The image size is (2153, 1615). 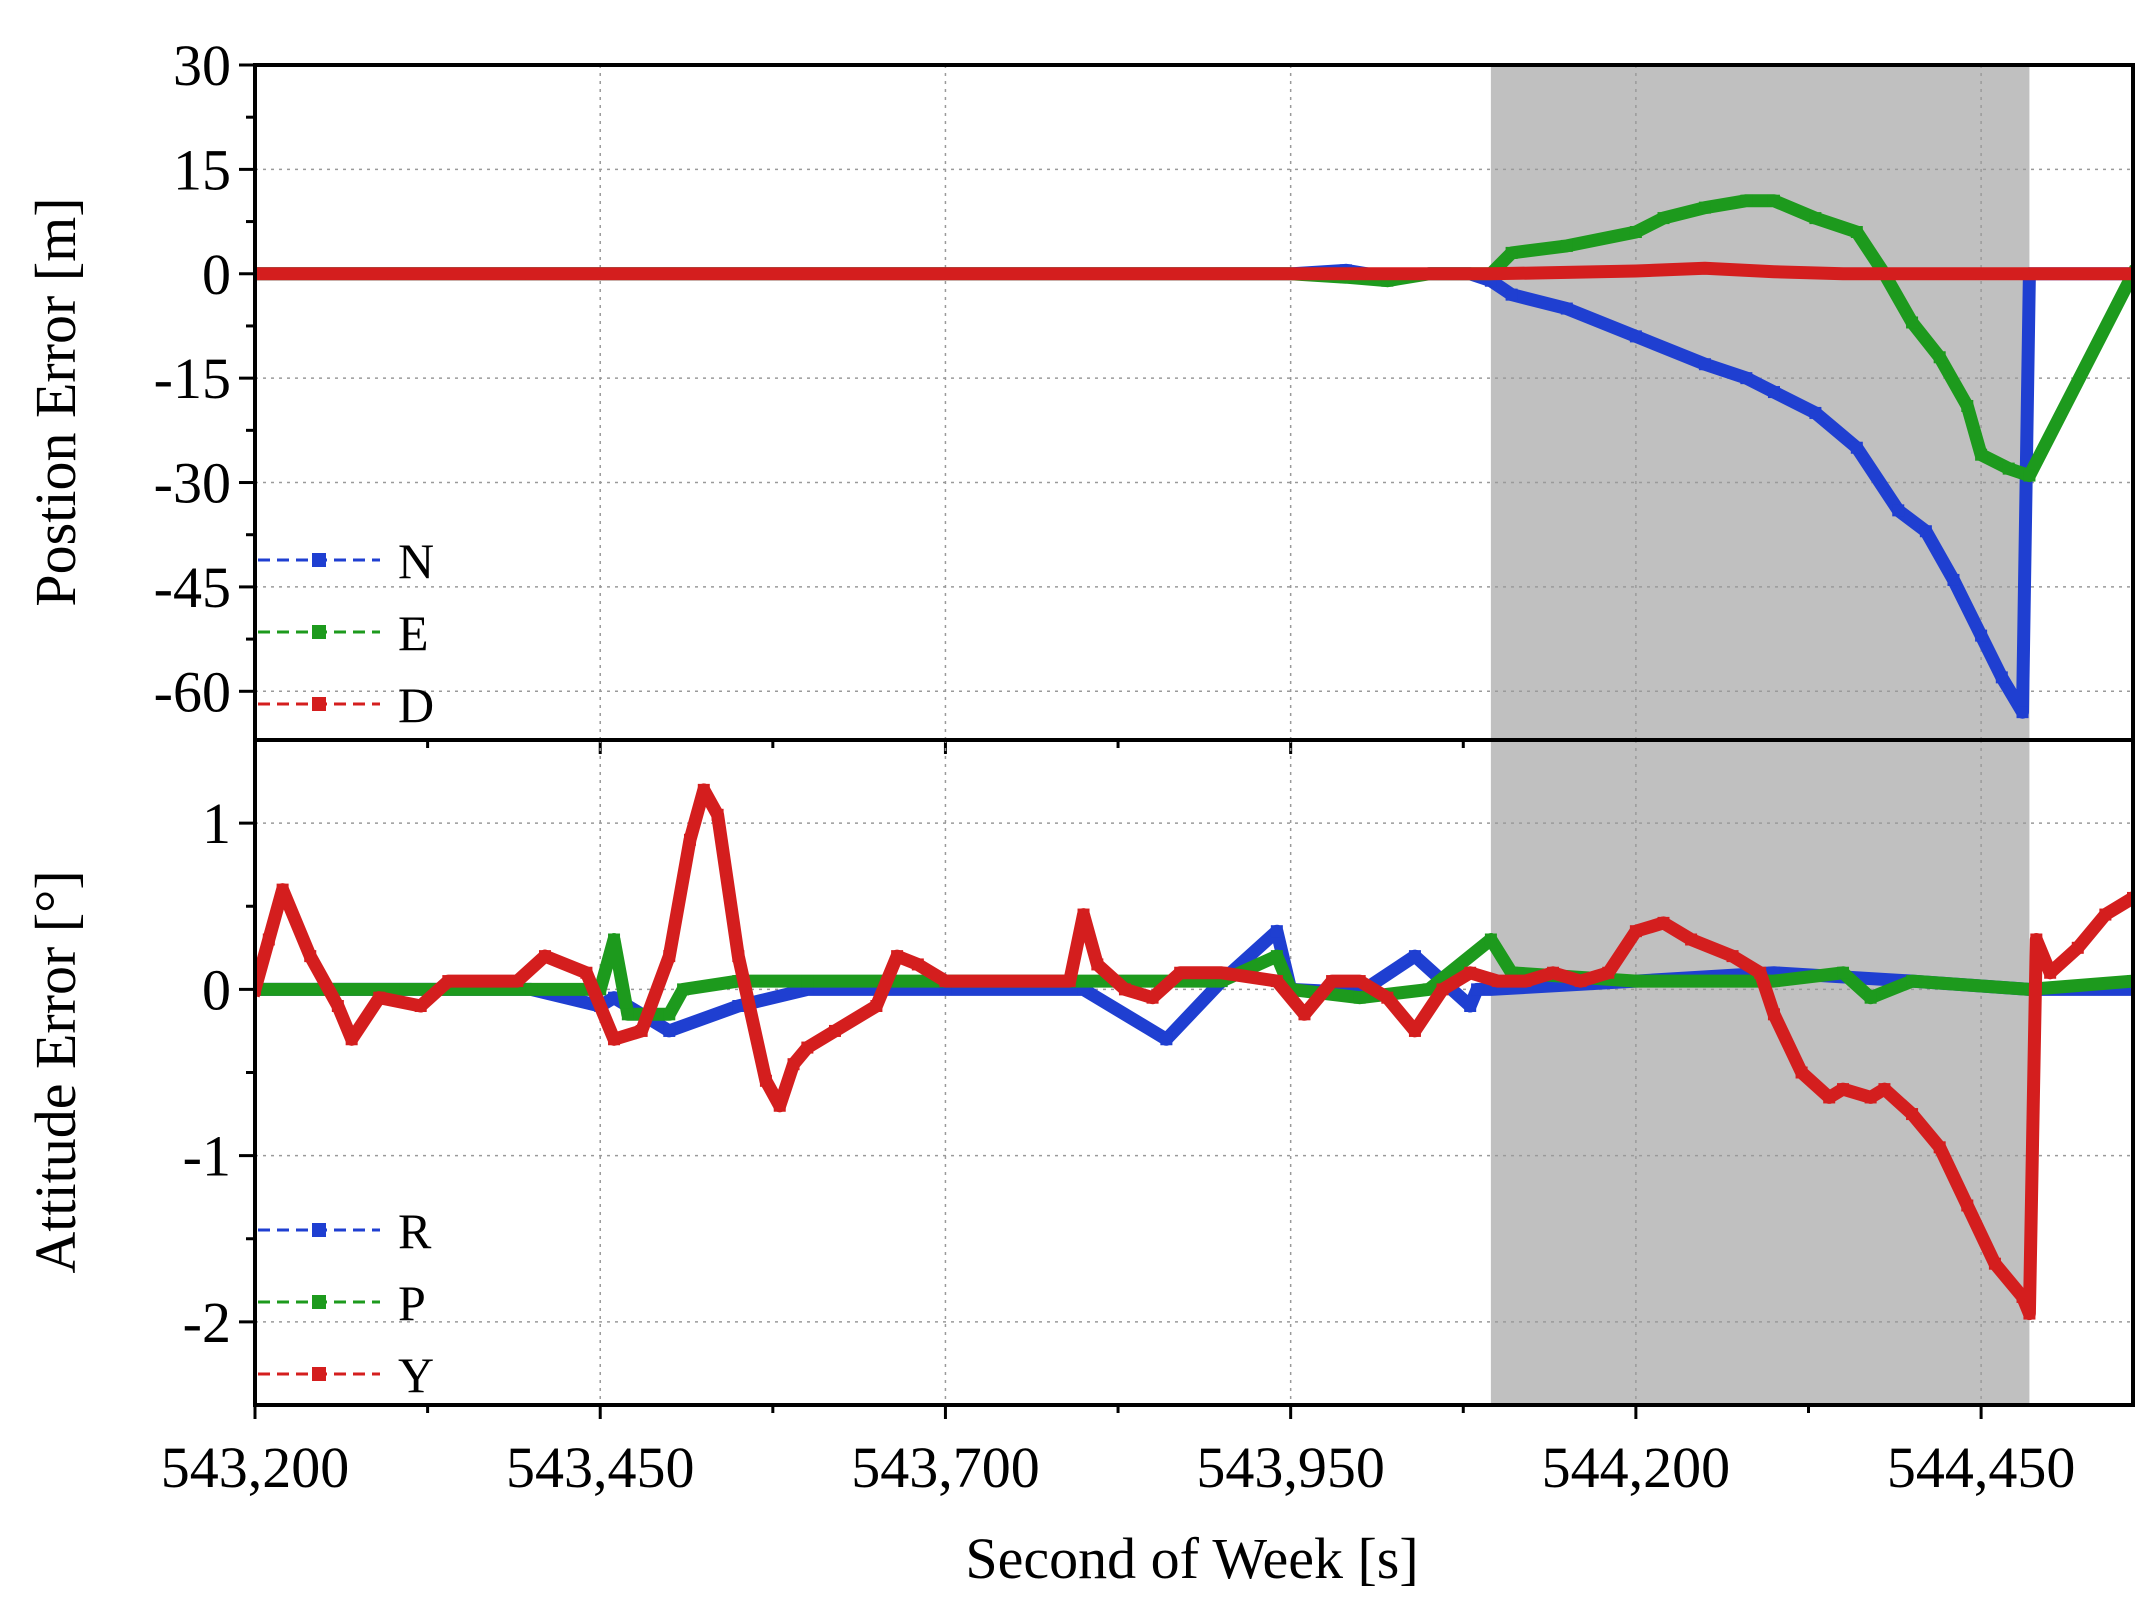 I want to click on legend-label-E: E, so click(x=413, y=633).